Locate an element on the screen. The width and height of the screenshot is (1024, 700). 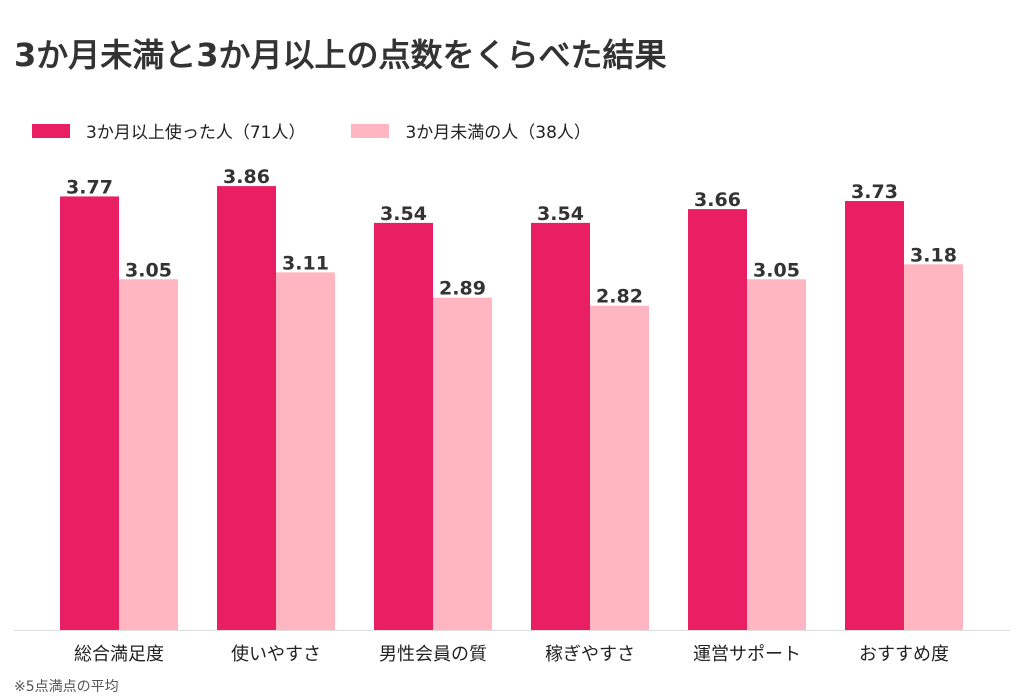
data-label-series-1-cat-3: 3.54 is located at coordinates (403, 214).